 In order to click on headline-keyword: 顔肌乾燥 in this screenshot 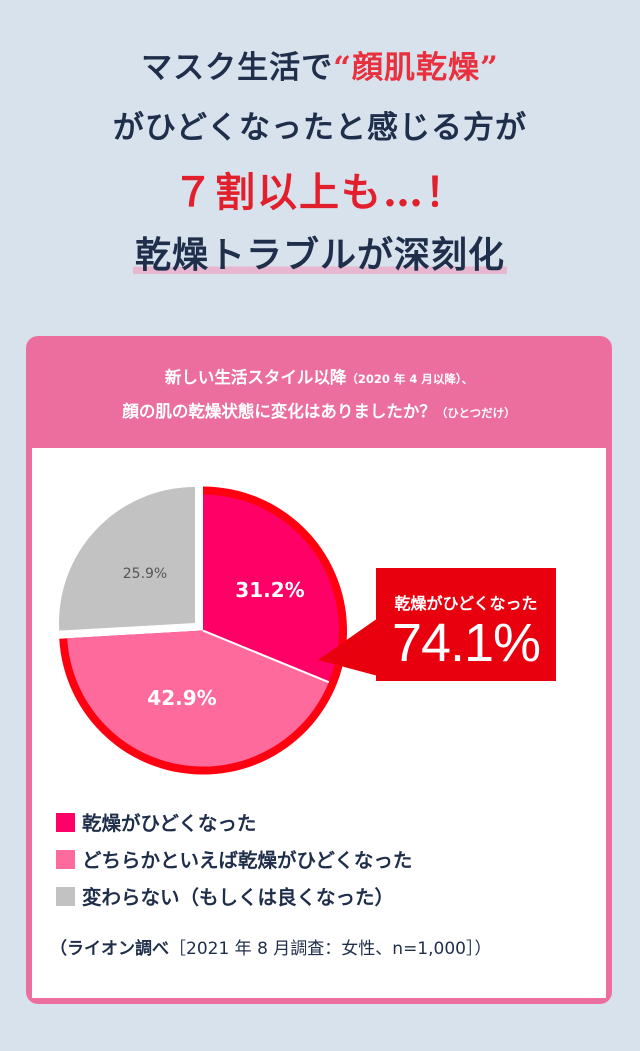, I will do `click(416, 68)`.